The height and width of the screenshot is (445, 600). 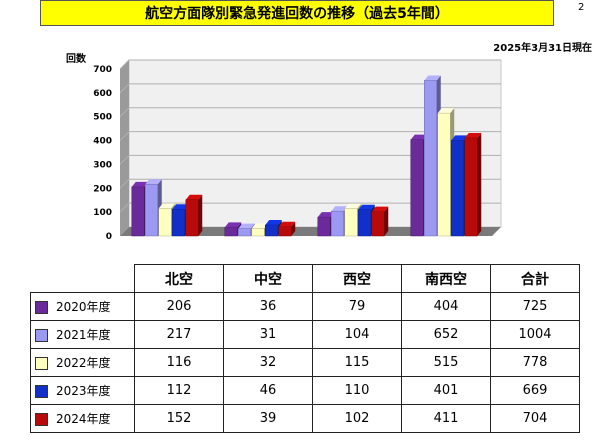 What do you see at coordinates (83, 279) in the screenshot?
I see `table-corner` at bounding box center [83, 279].